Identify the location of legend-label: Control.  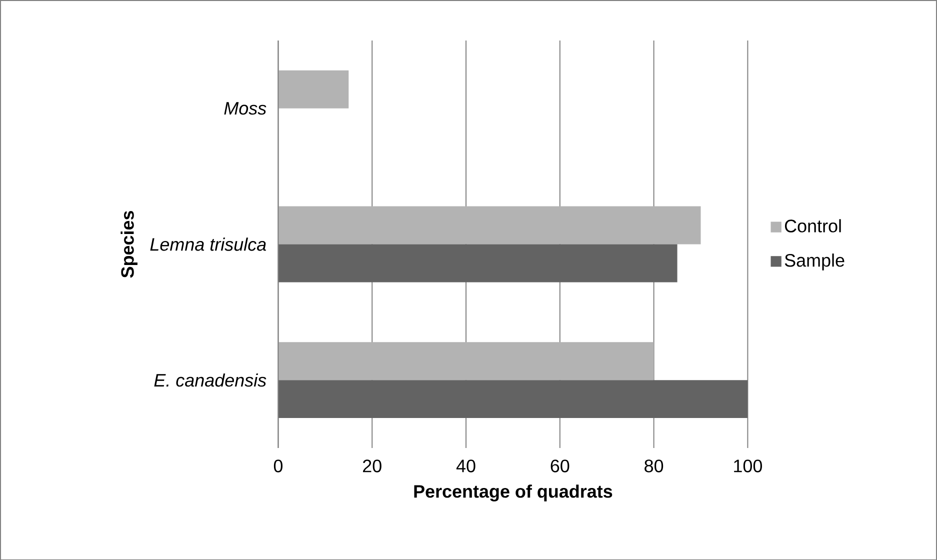
(812, 225).